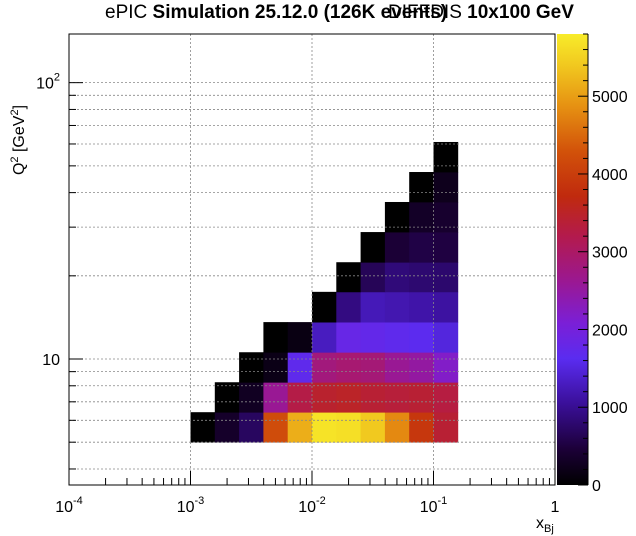 This screenshot has height=536, width=636. Describe the element at coordinates (312, 505) in the screenshot. I see `x-tick-label: 10⁻²` at that location.